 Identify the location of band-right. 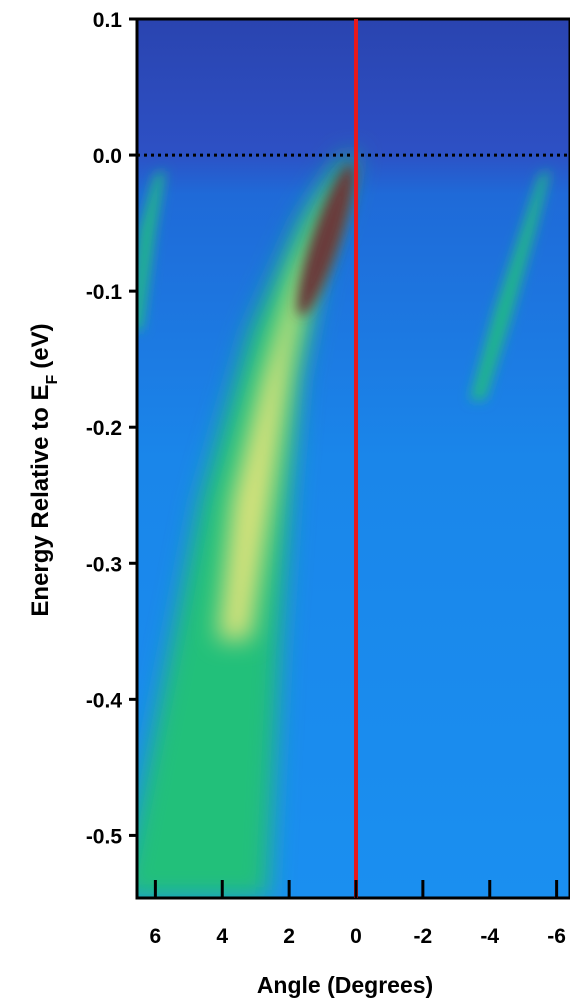
(510, 285).